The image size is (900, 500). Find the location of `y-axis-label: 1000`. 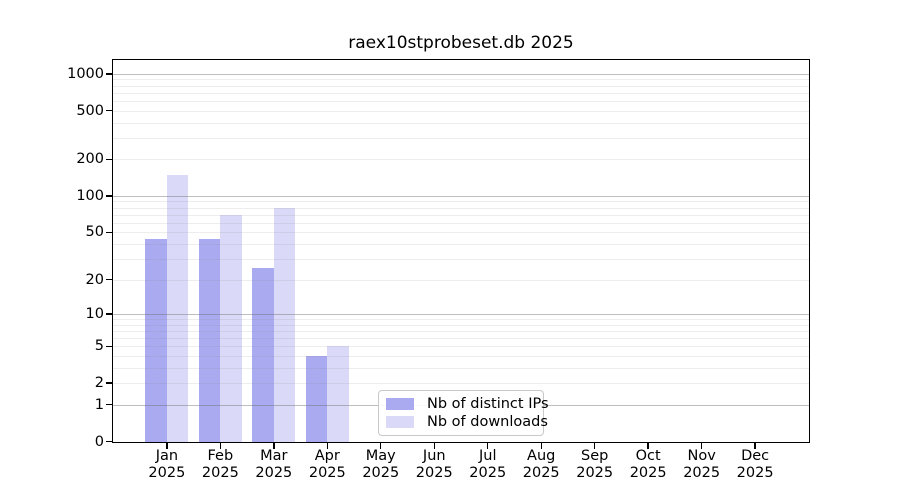

y-axis-label: 1000 is located at coordinates (85, 73).